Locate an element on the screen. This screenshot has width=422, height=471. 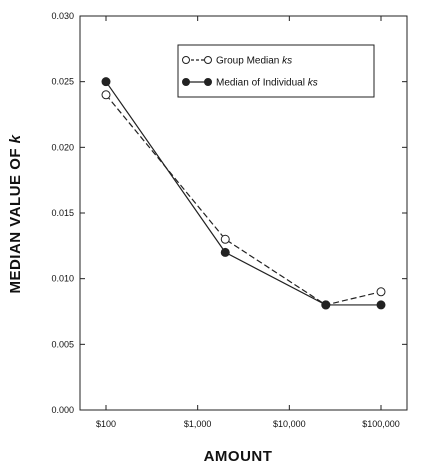
y-tick-label: 0.025 is located at coordinates (62, 82).